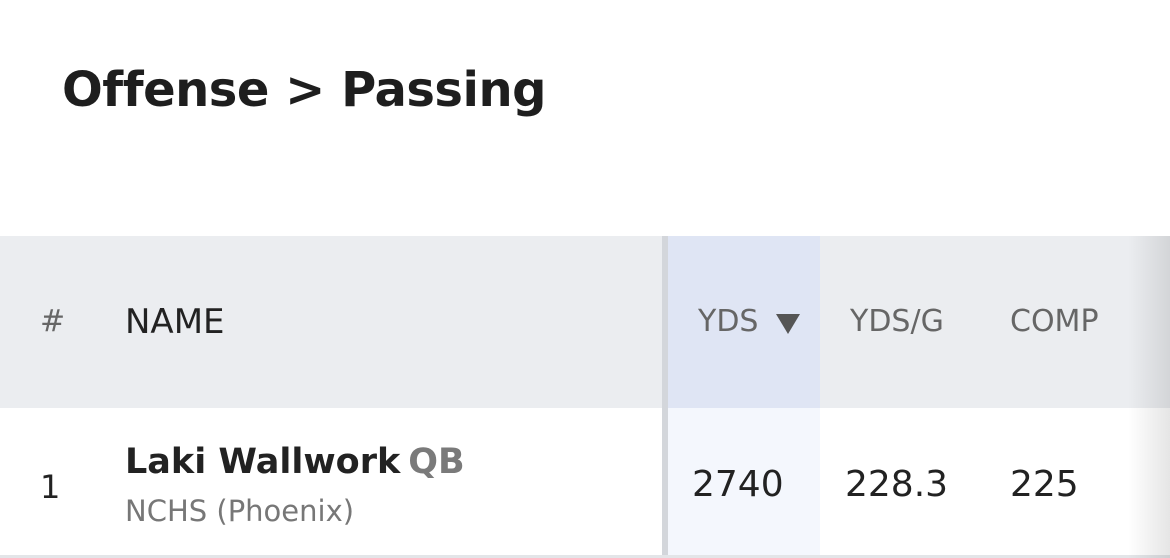 This screenshot has width=1170, height=558. I want to click on player-name: Laki Wallwork QB, so click(295, 462).